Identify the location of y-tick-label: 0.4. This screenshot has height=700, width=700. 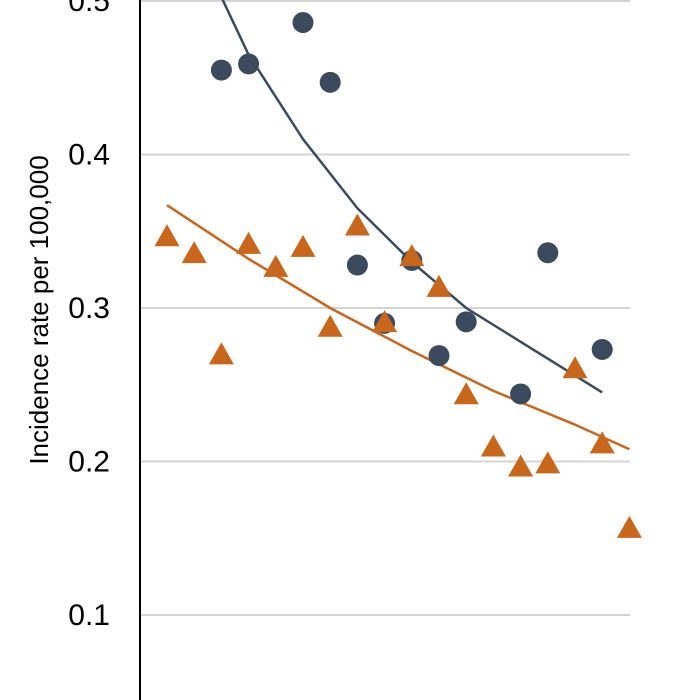
(89, 155).